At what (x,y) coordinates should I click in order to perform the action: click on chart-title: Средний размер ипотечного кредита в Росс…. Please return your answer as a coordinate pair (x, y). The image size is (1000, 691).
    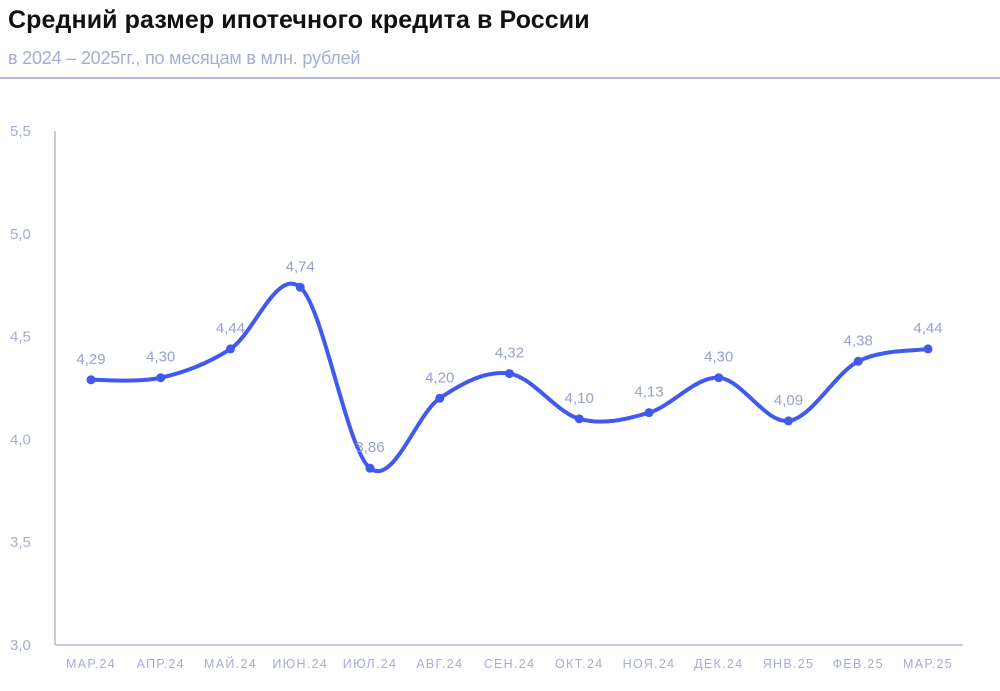
    Looking at the image, I should click on (299, 20).